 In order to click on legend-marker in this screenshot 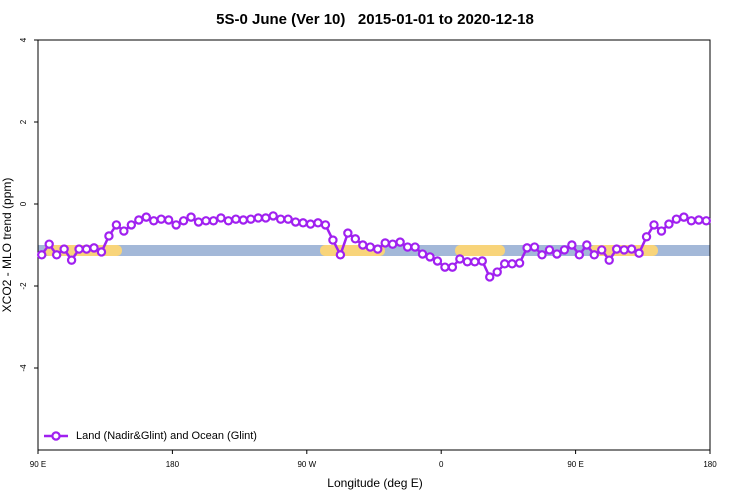, I will do `click(56, 436)`.